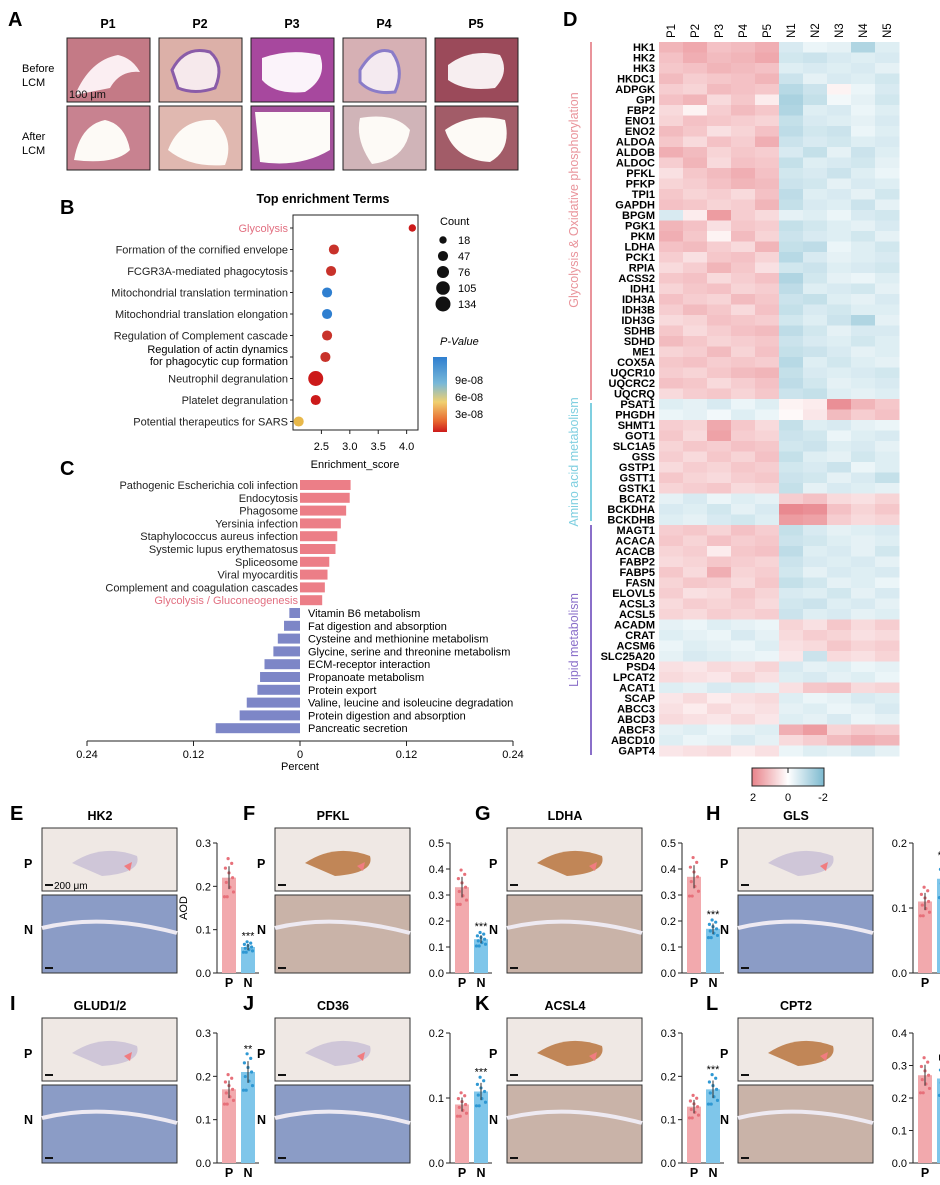 This screenshot has width=940, height=1185. What do you see at coordinates (16, 814) in the screenshot?
I see `ihc-panel-label: E` at bounding box center [16, 814].